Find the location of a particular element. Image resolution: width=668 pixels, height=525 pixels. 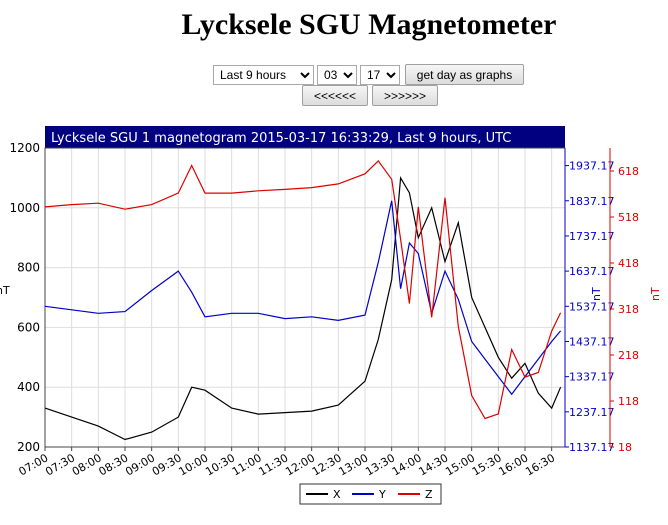

left-tick-label: 400 is located at coordinates (28, 387).